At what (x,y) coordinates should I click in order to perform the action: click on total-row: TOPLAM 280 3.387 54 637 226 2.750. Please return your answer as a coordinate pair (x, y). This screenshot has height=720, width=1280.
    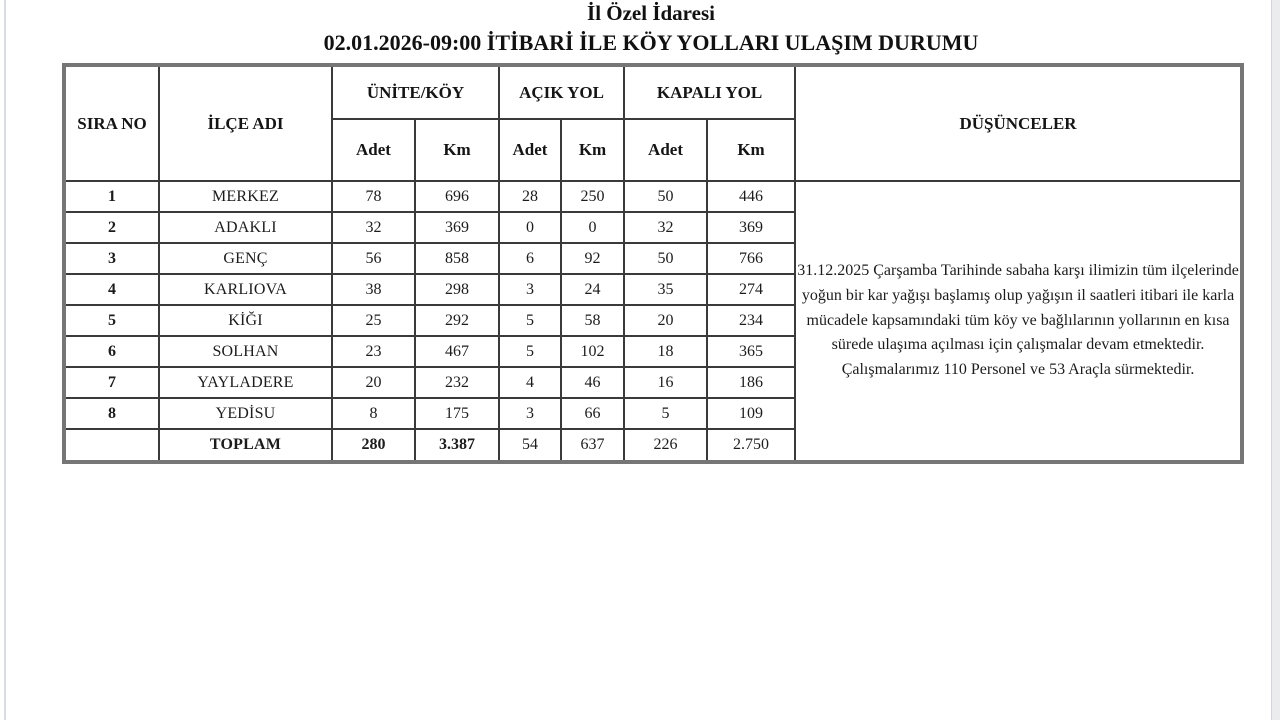
    Looking at the image, I should click on (652, 445).